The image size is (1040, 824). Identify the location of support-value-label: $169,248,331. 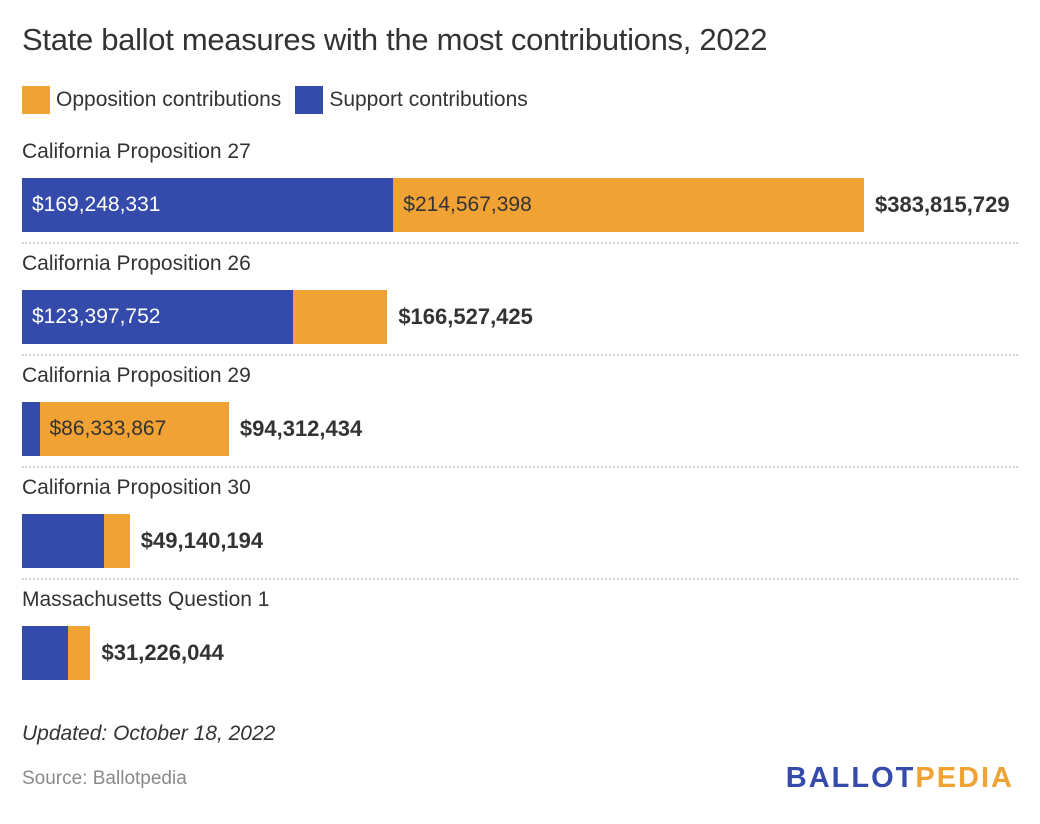
(96, 204).